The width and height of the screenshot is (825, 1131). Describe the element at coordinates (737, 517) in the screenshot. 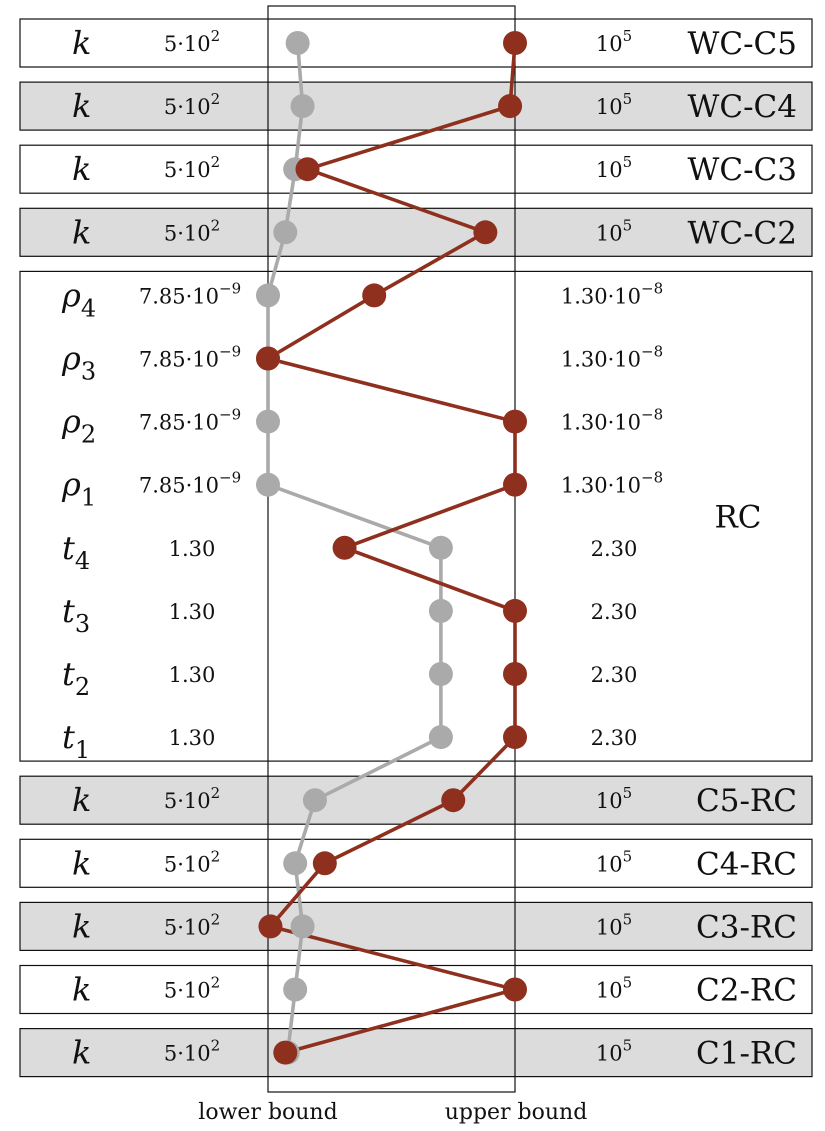

I see `group-label: RC` at that location.